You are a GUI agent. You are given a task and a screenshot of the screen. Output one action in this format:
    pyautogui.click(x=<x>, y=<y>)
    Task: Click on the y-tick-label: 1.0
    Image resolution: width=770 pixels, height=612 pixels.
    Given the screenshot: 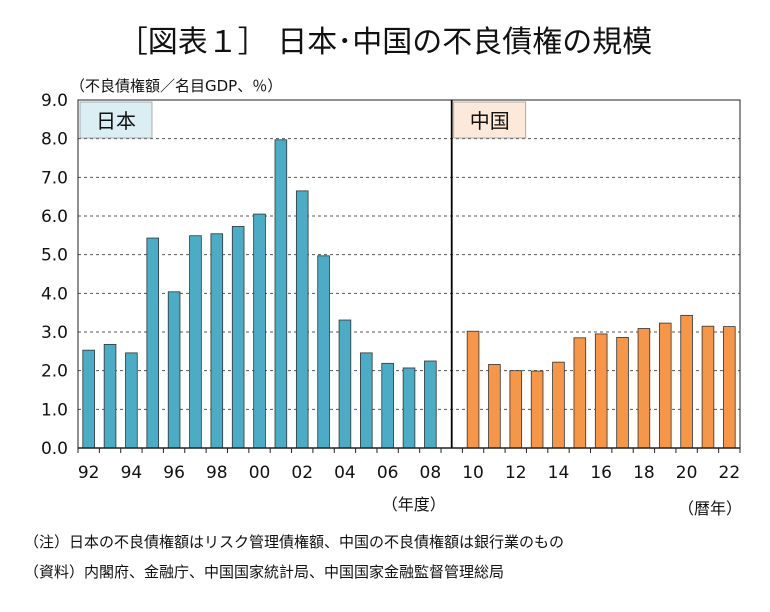 What is the action you would take?
    pyautogui.click(x=54, y=410)
    